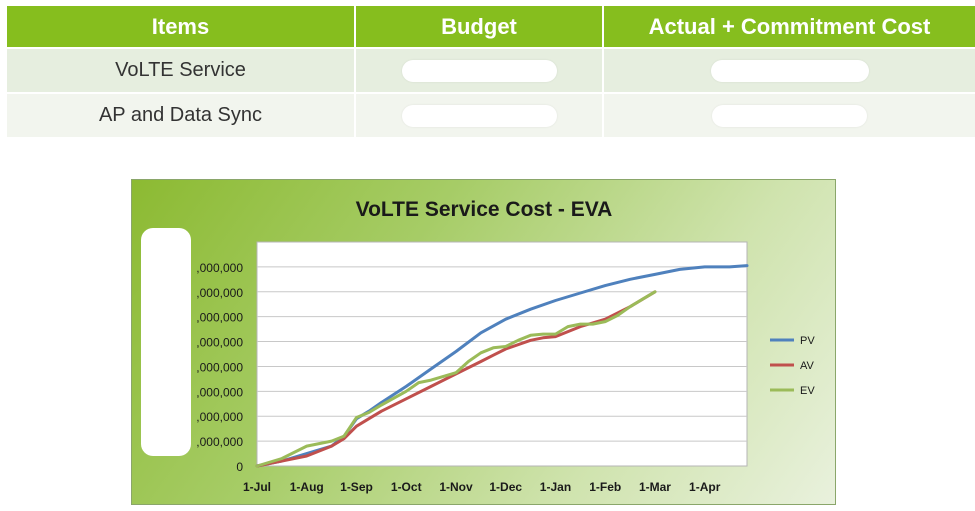 Image resolution: width=975 pixels, height=511 pixels. What do you see at coordinates (456, 379) in the screenshot?
I see `series-line-ev` at bounding box center [456, 379].